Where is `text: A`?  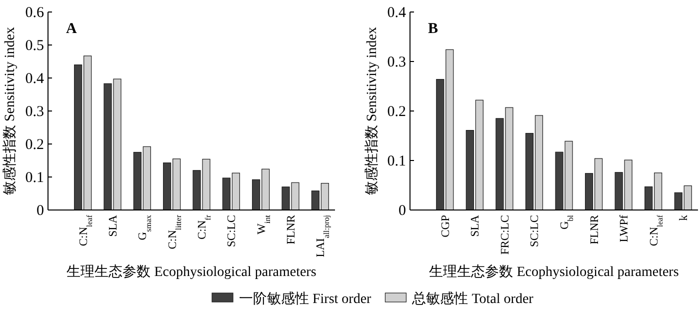
text: A is located at coordinates (71, 29).